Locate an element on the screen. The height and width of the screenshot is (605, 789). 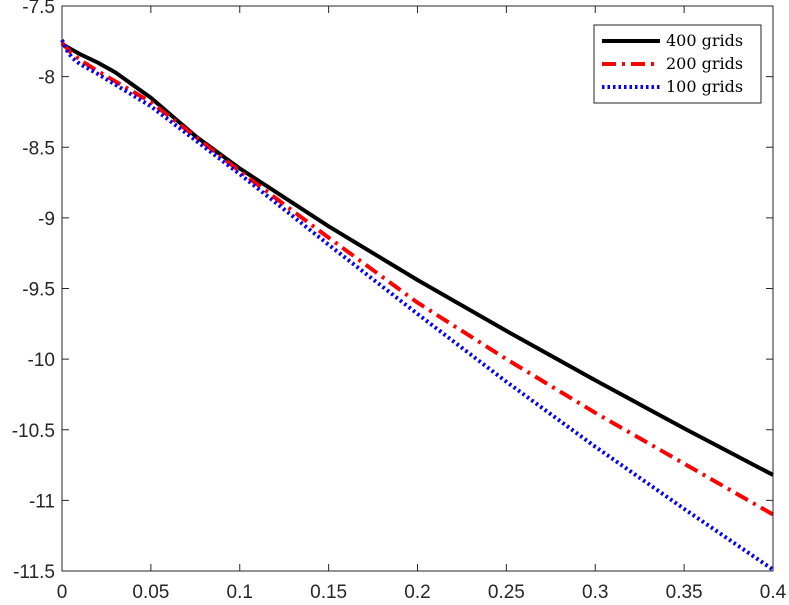
y-tick-label: -7.5 is located at coordinates (38, 9).